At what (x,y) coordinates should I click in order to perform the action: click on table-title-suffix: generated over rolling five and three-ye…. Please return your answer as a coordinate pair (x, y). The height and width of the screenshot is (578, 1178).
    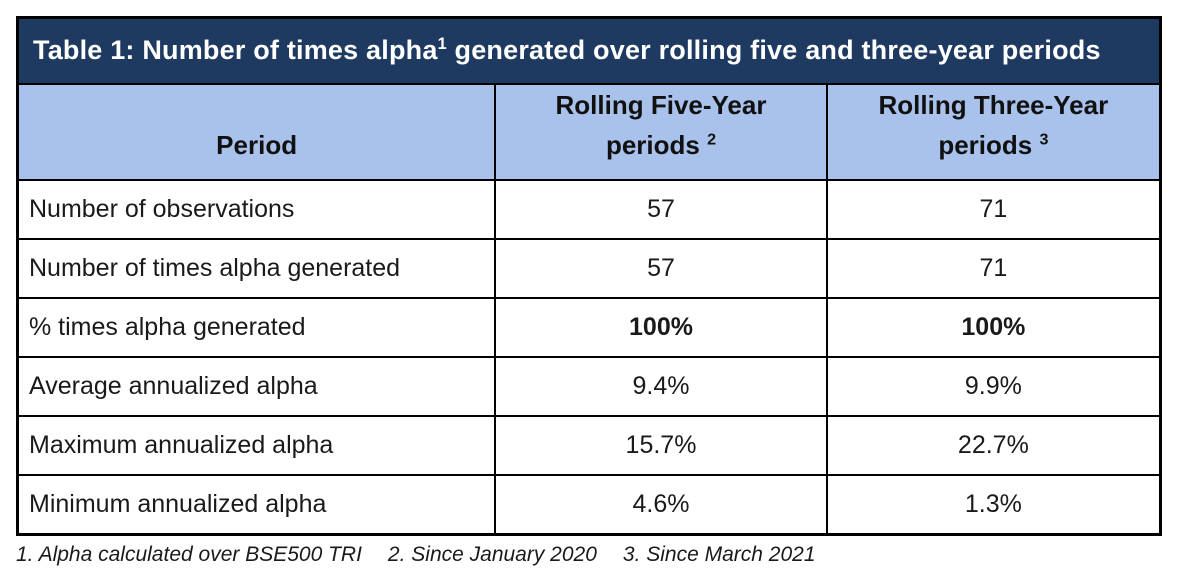
    Looking at the image, I should click on (773, 50).